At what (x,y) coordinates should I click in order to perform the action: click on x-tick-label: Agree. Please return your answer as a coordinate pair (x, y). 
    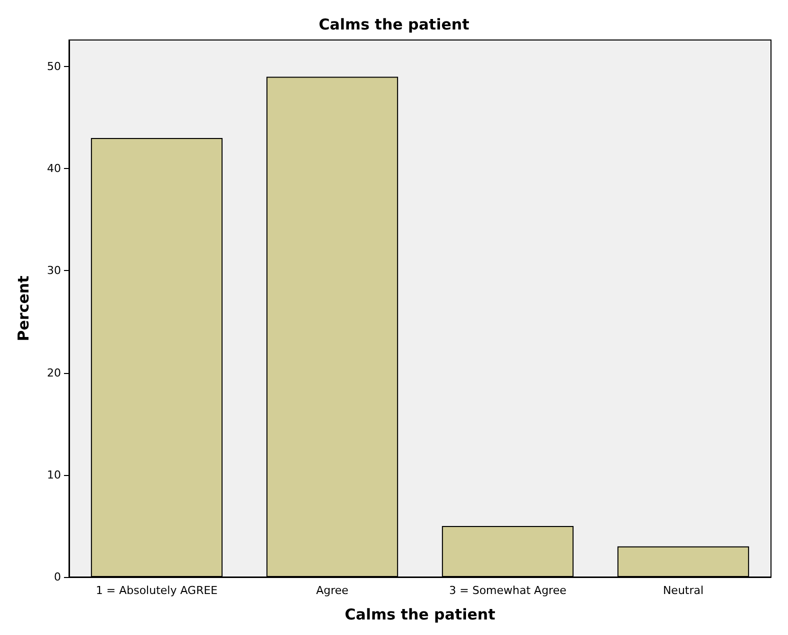
    Looking at the image, I should click on (332, 590).